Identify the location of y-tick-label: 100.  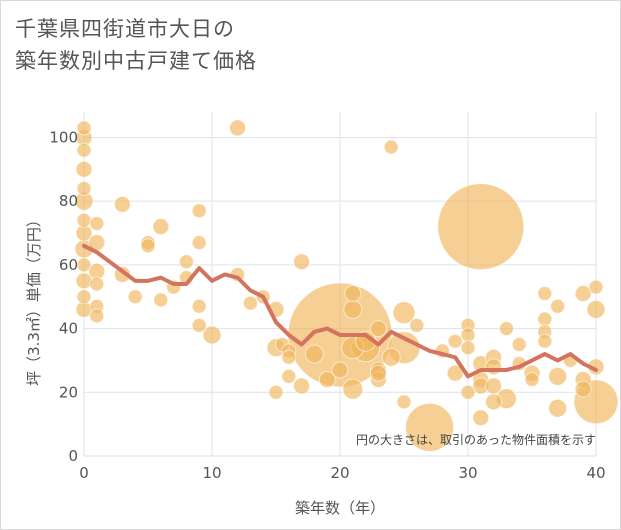
(63, 137).